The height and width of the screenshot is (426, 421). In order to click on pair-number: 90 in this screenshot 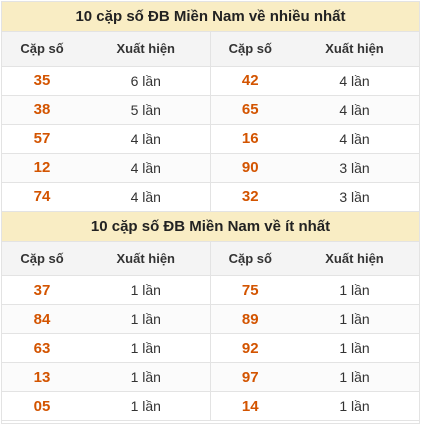, I will do `click(249, 168)`.